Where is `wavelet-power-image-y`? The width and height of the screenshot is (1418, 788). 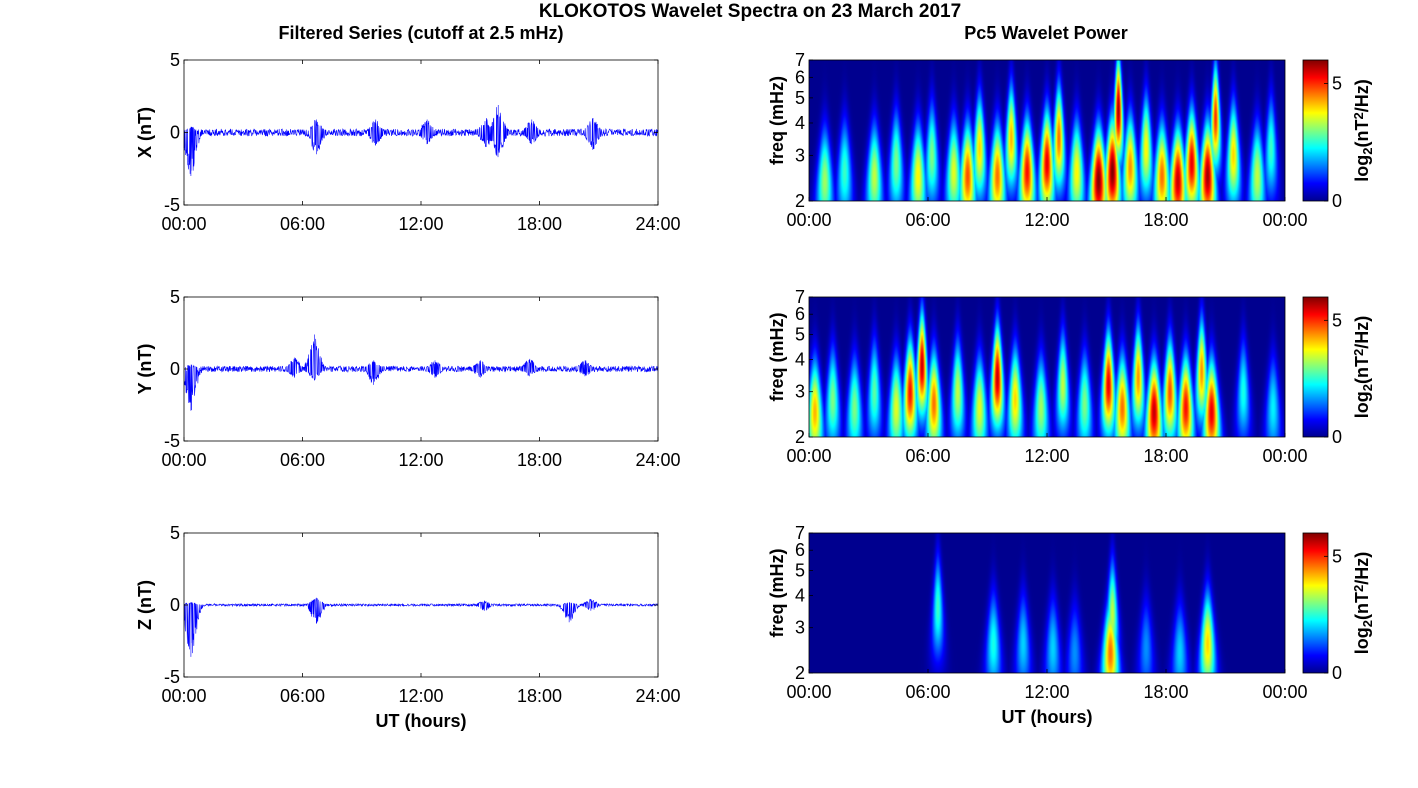 wavelet-power-image-y is located at coordinates (1047, 367).